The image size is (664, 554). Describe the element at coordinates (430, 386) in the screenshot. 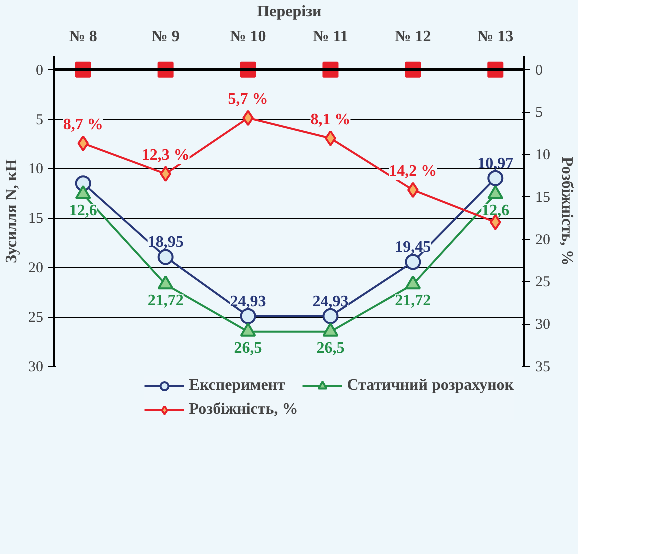

I see `legend-label: Статичний розрахунок` at that location.